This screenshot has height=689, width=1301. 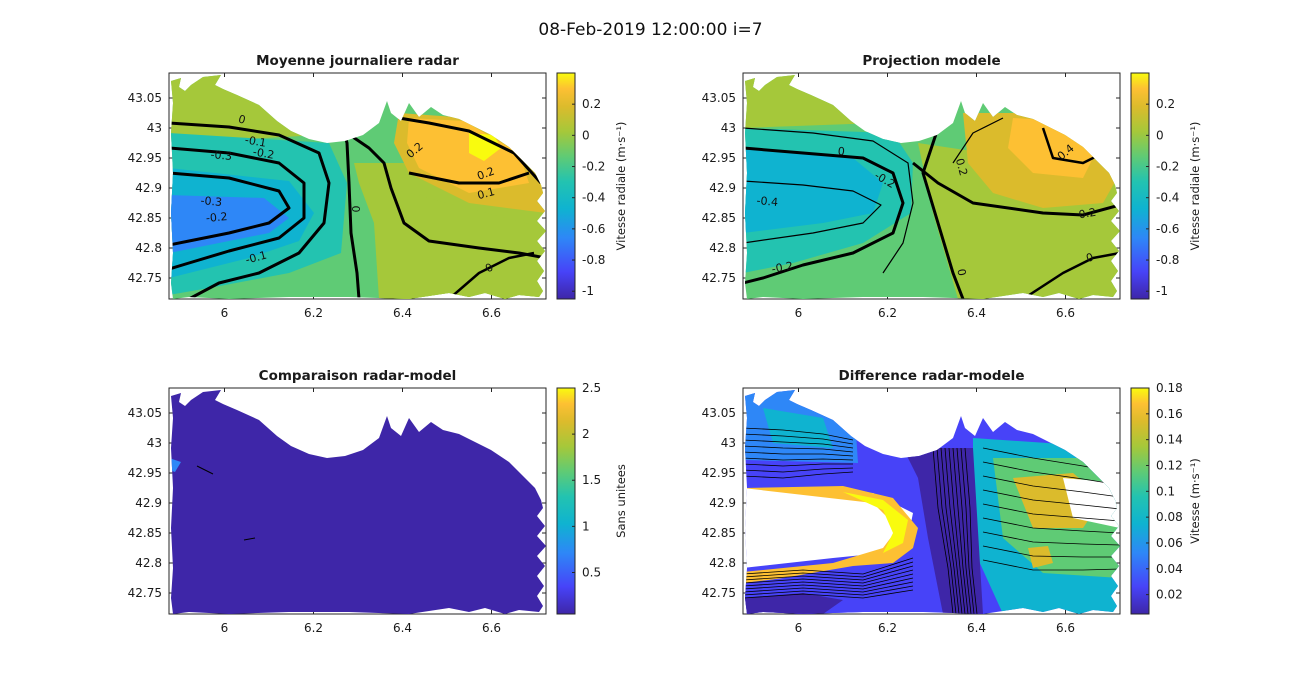 What do you see at coordinates (1089, 257) in the screenshot?
I see `contour-label: 0` at bounding box center [1089, 257].